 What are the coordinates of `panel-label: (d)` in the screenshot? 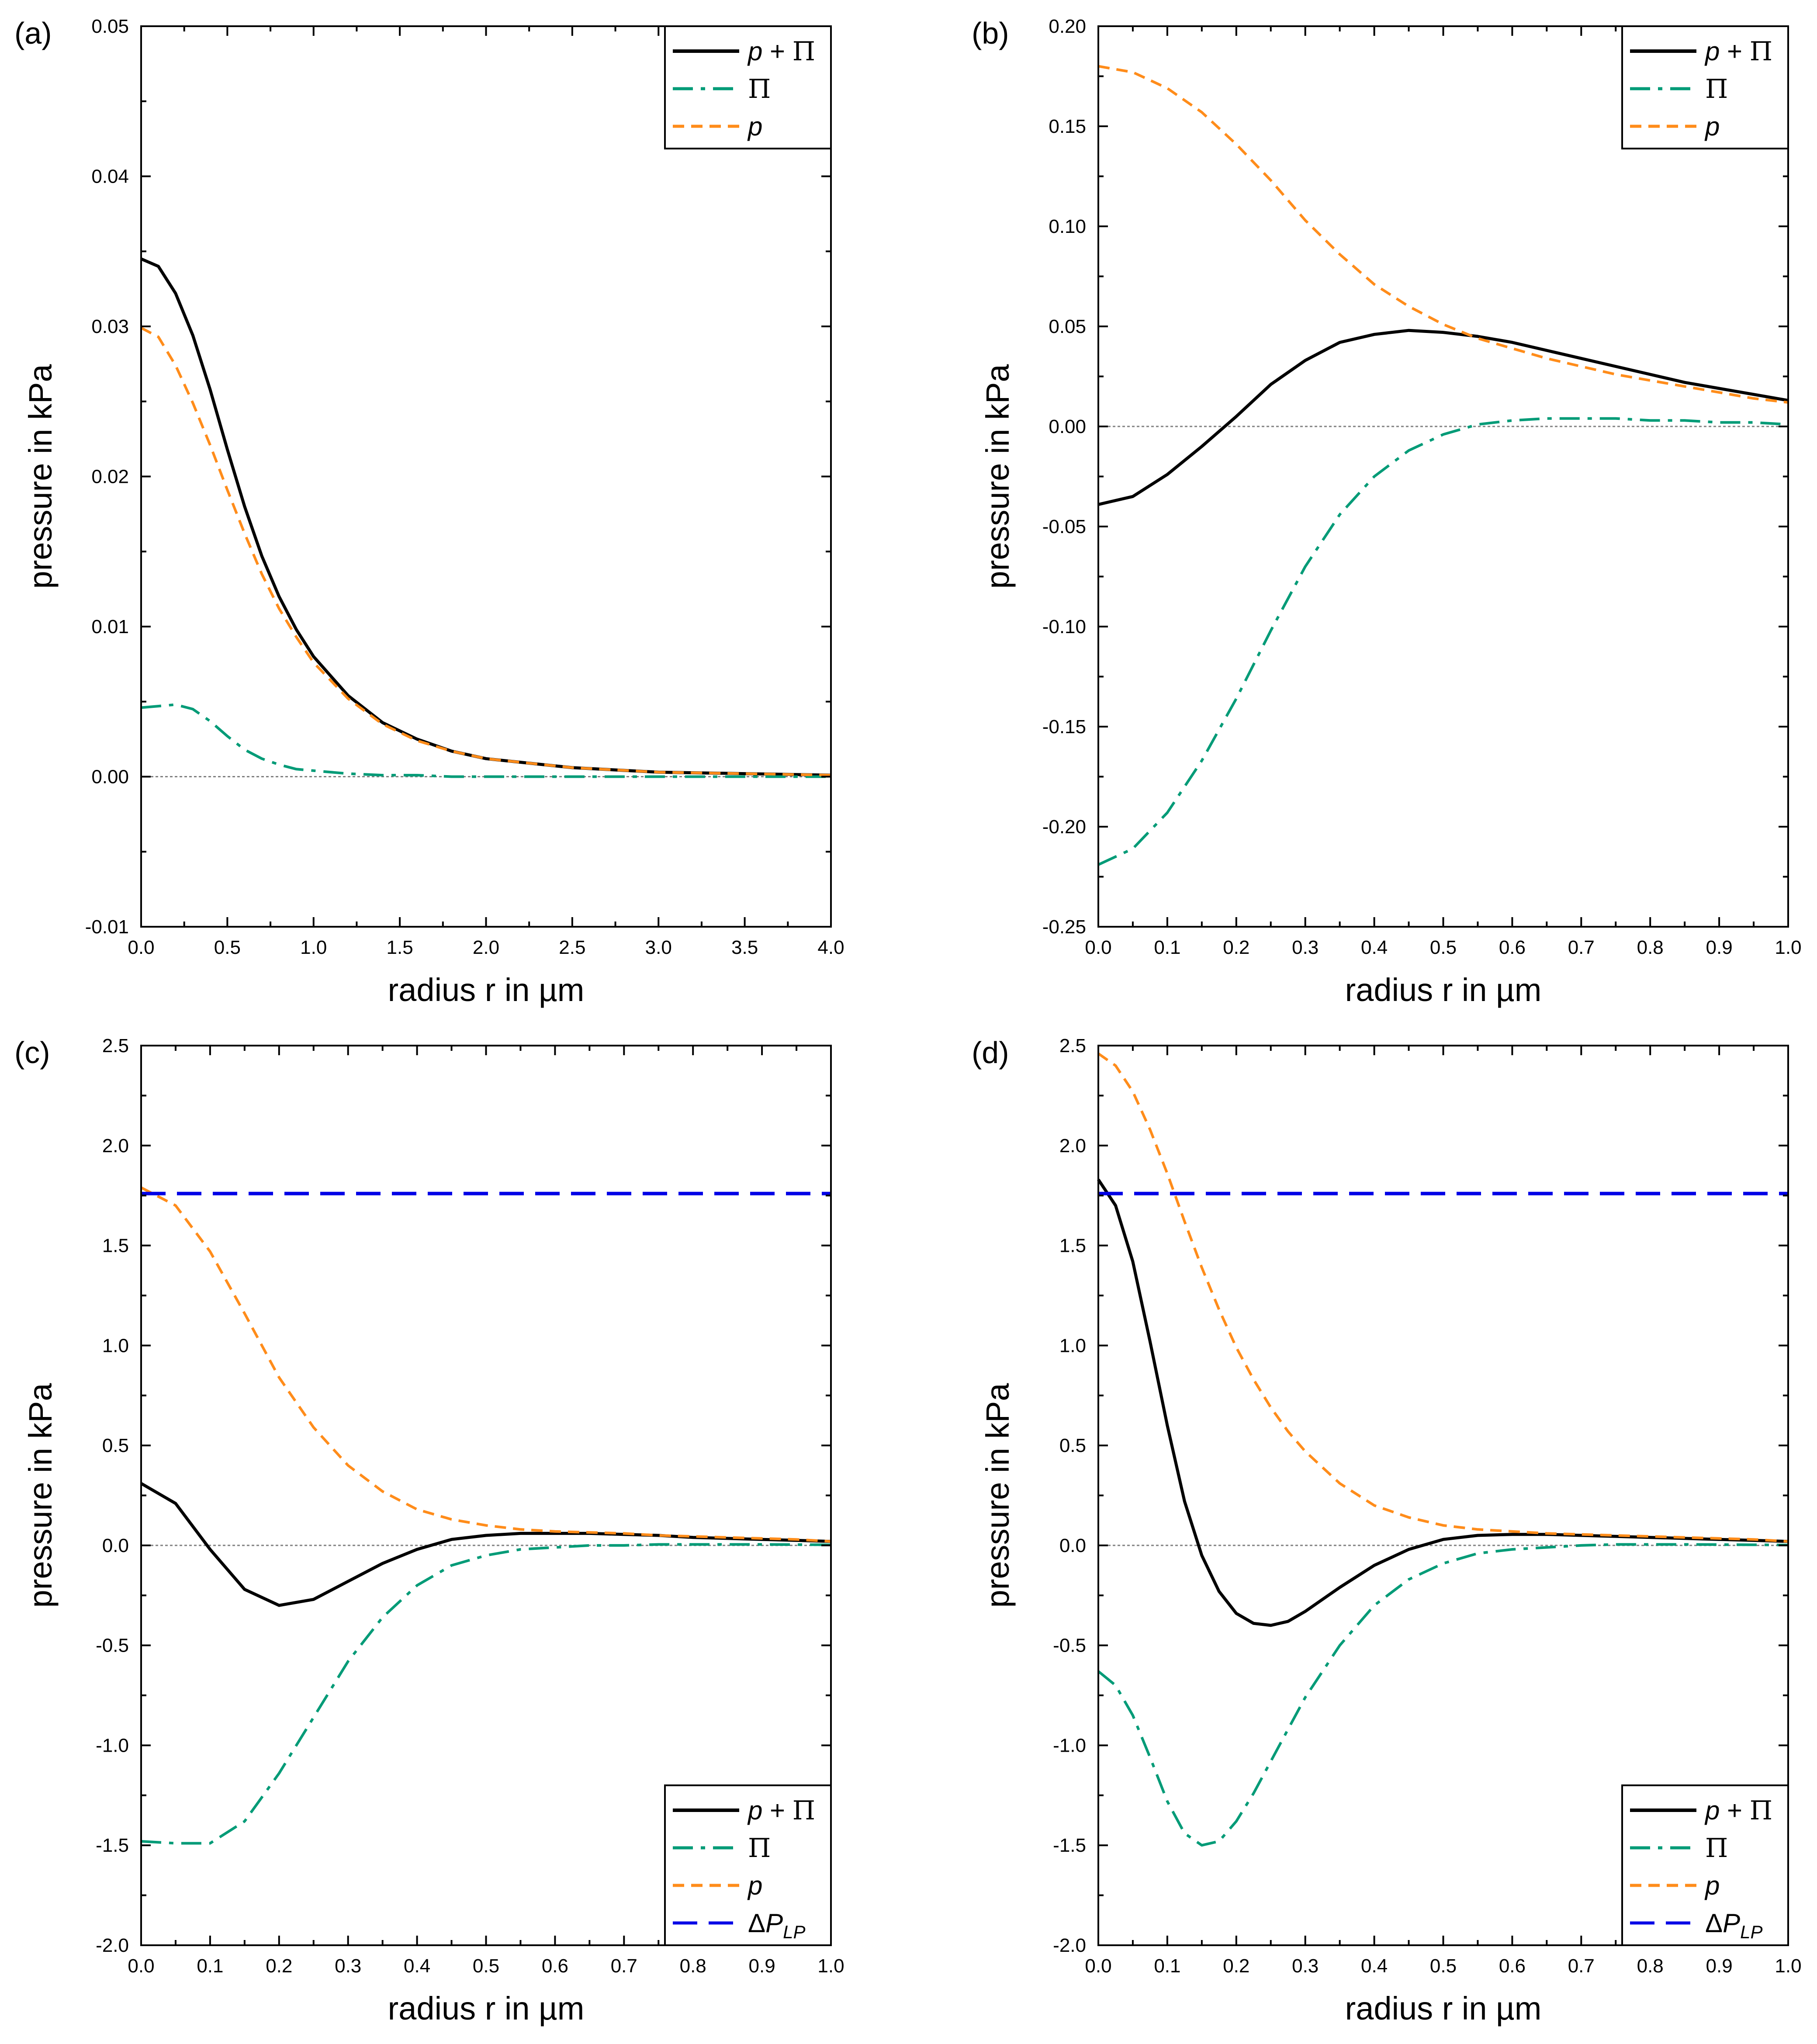 It's located at (990, 1053).